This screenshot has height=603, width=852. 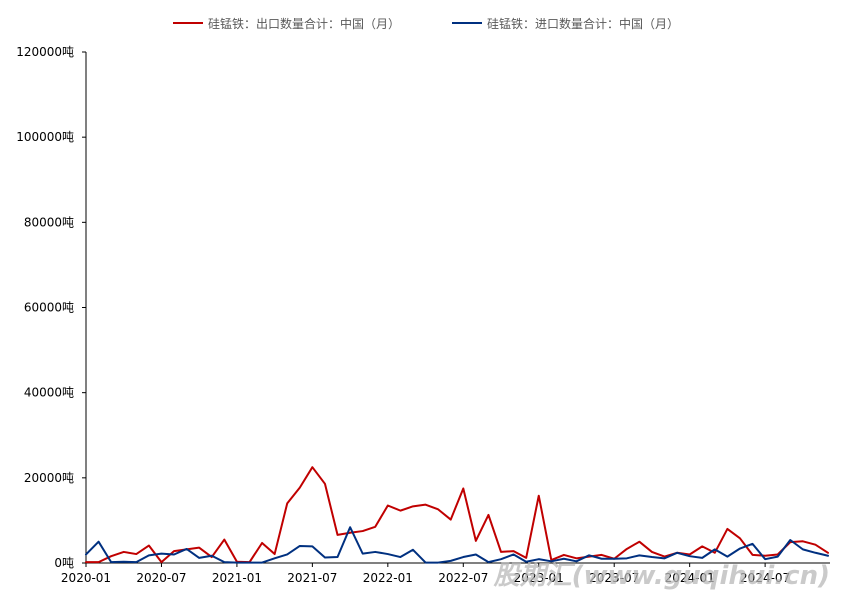 I want to click on y-axis-ticks: 0吨 20000吨 40000吨 60000吨 80000吨 100000吨 120000吨, so click(x=51, y=307).